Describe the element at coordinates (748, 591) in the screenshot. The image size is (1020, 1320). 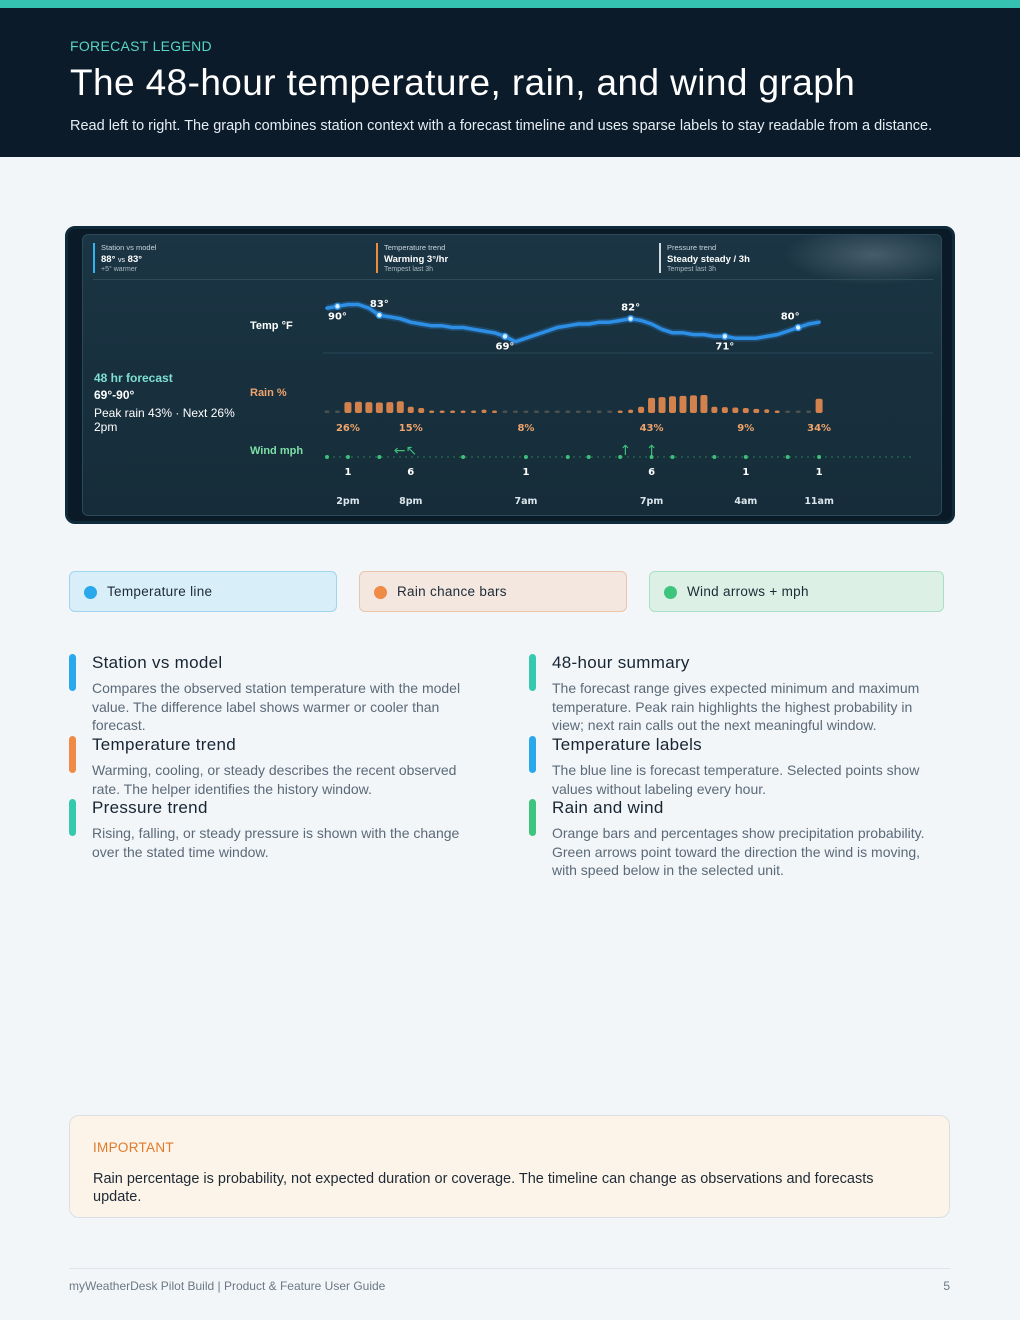
I see `legend-label: Wind arrows + mph` at that location.